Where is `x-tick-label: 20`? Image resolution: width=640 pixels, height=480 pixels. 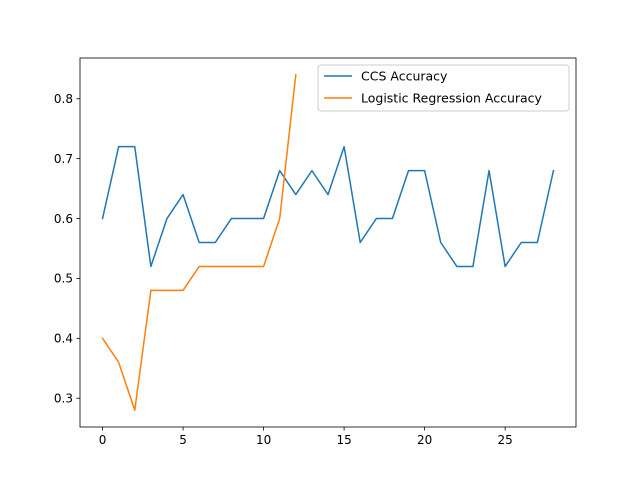 x-tick-label: 20 is located at coordinates (424, 440).